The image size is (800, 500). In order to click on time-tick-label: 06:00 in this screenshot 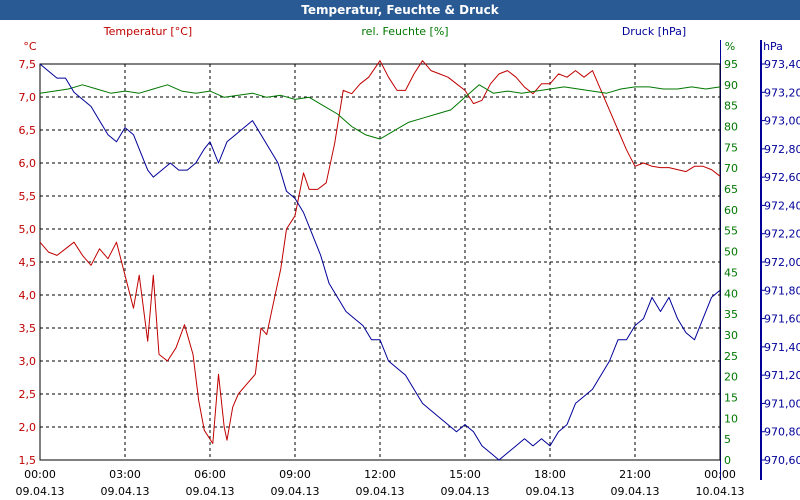, I will do `click(210, 474)`.